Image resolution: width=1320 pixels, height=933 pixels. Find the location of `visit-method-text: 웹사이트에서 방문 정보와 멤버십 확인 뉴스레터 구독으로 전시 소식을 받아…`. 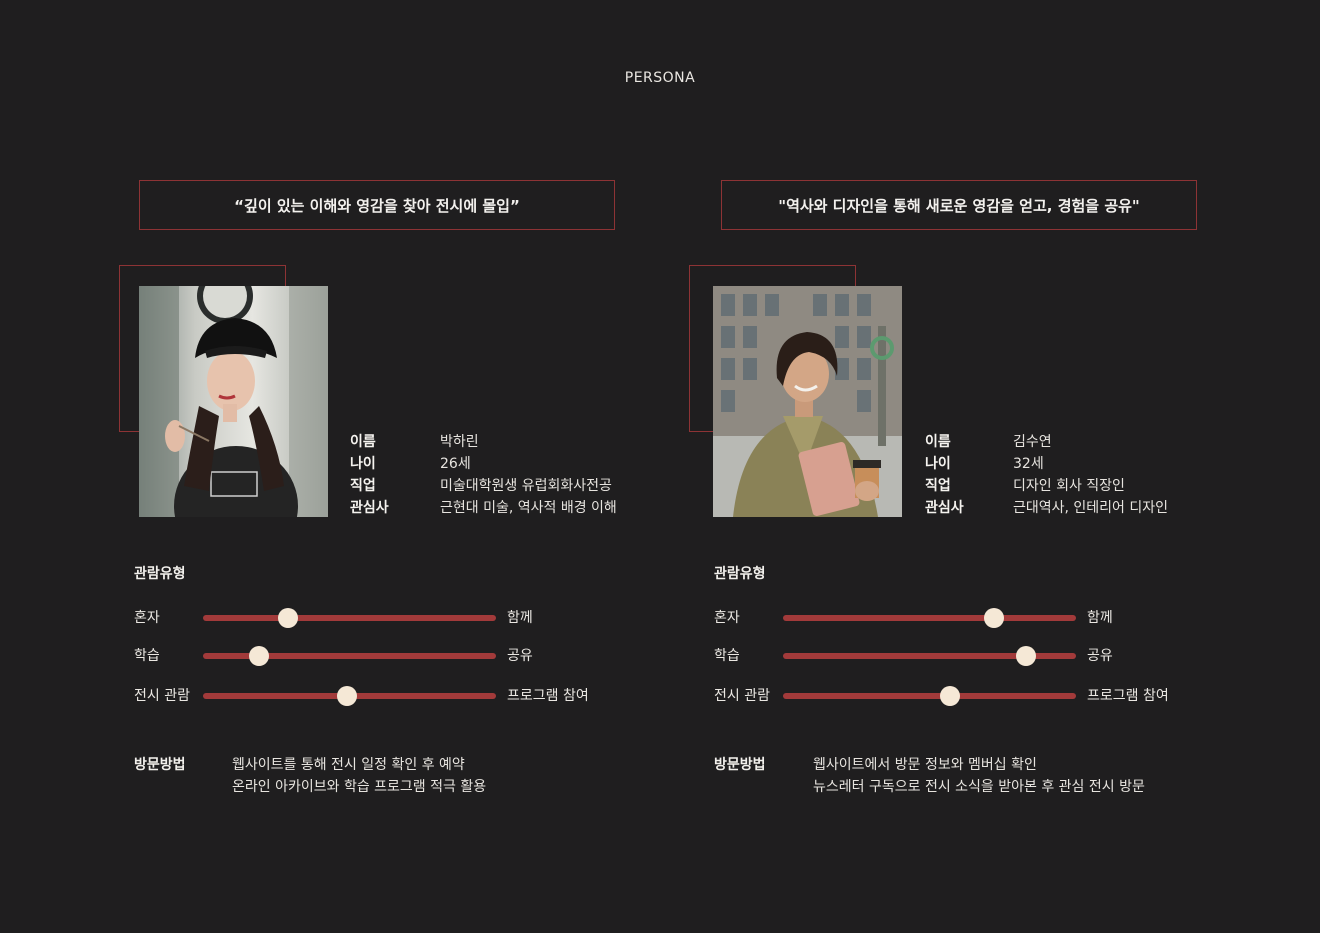

visit-method-text: 웹사이트에서 방문 정보와 멤버십 확인 뉴스레터 구독으로 전시 소식을 받아… is located at coordinates (979, 776).